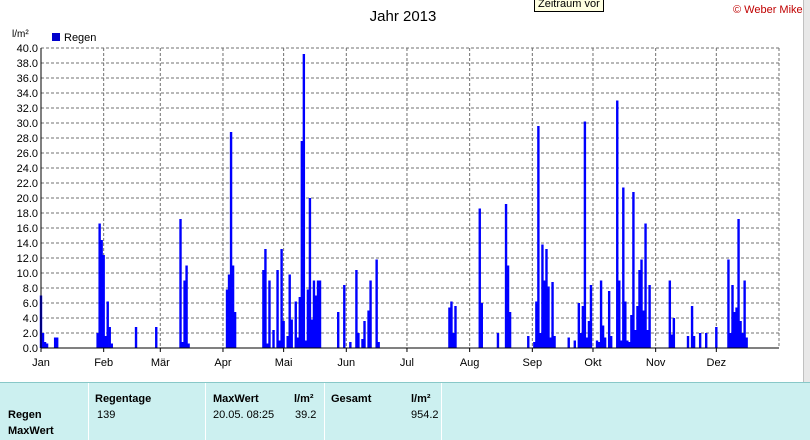 Image resolution: width=810 pixels, height=440 pixels. I want to click on y-tick-label: 40.0, so click(27, 49).